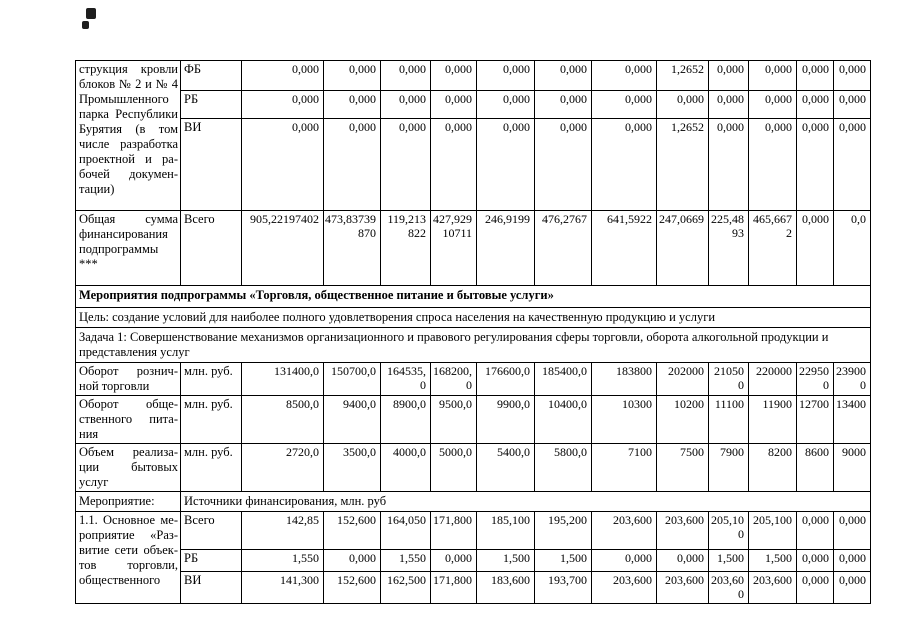 This screenshot has height=640, width=905. Describe the element at coordinates (728, 248) in the screenshot. I see `value-cell: 225,4893` at that location.